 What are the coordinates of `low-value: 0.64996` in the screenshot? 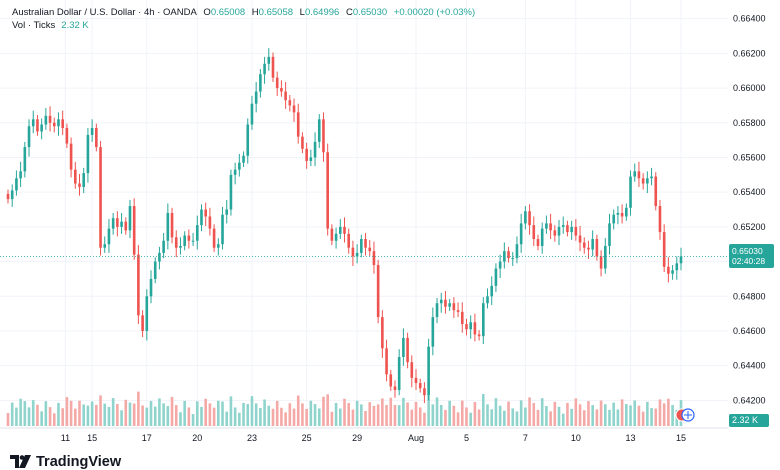 It's located at (322, 12).